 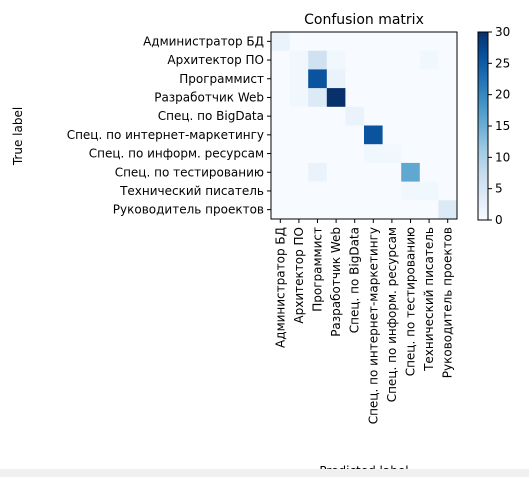 I want to click on heatmap-cells, so click(x=364, y=125).